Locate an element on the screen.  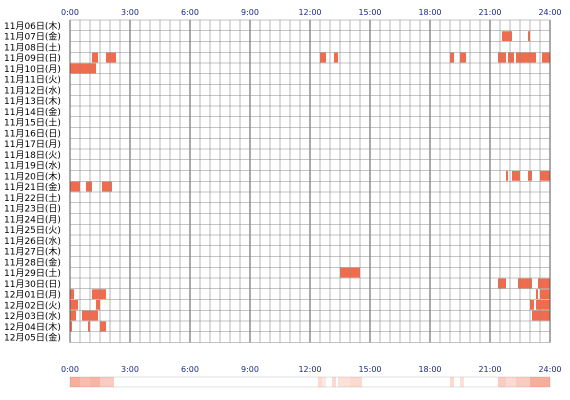
summary-strip-frame is located at coordinates (310, 382).